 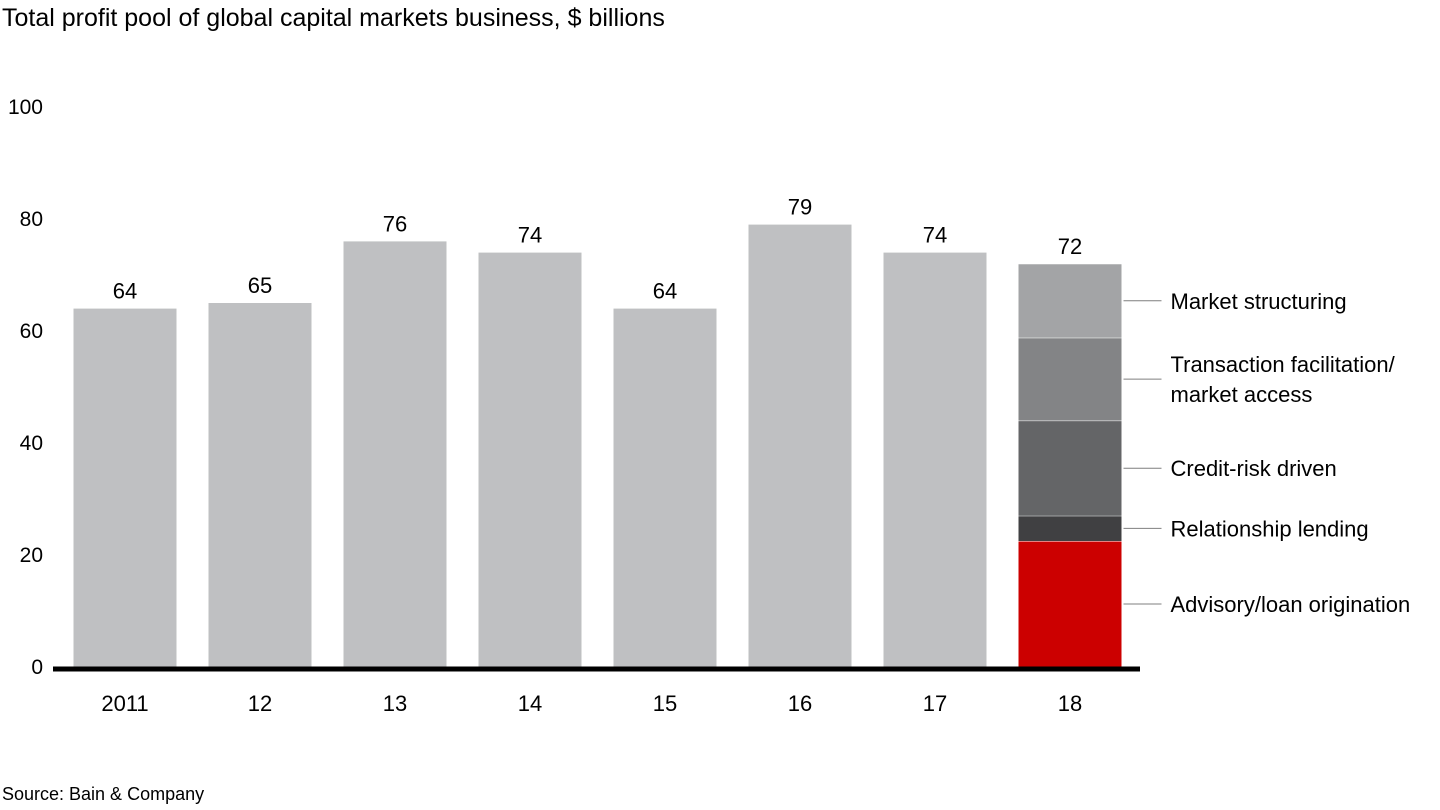 I want to click on legend-label-line: market access, so click(x=1242, y=394).